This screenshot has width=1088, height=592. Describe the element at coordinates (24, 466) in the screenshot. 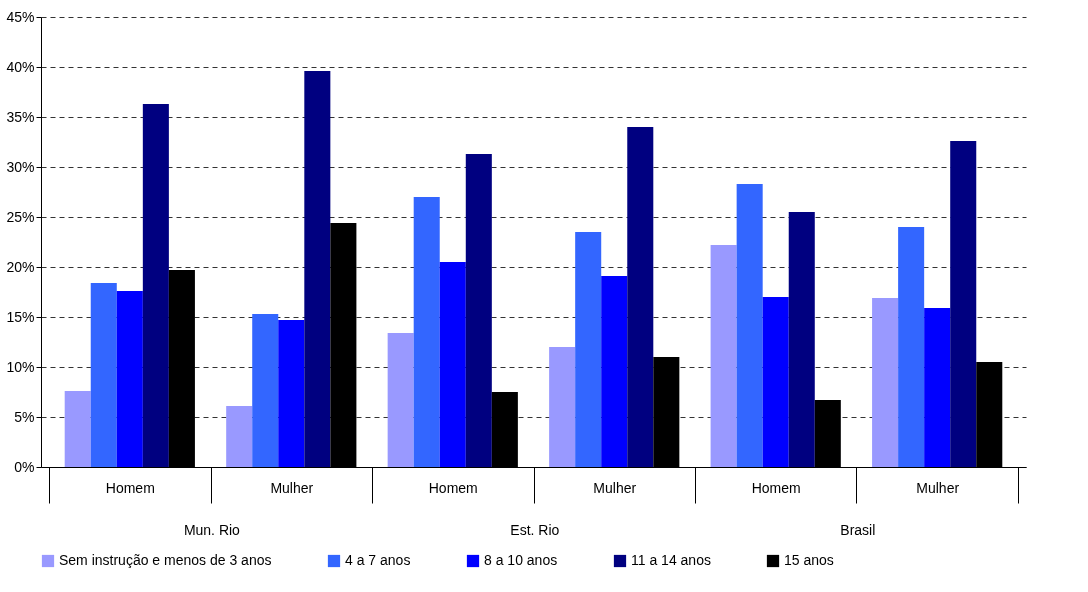

I see `y-tick-label: 0%` at that location.